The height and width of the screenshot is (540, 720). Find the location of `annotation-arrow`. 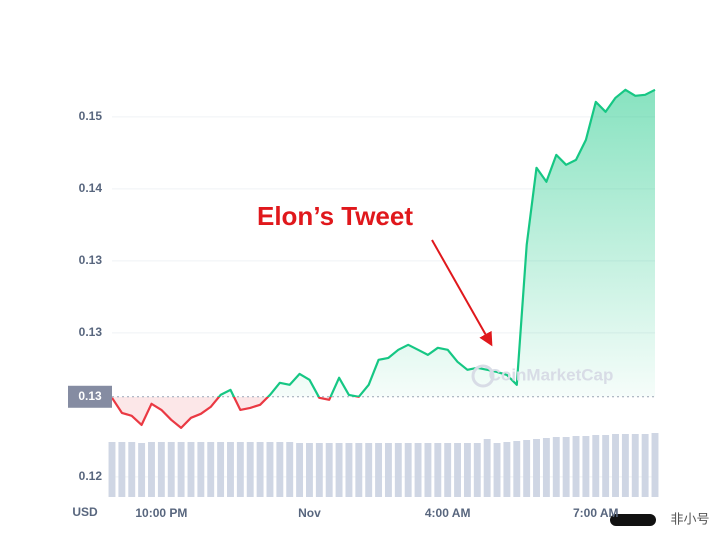

annotation-arrow is located at coordinates (462, 293).